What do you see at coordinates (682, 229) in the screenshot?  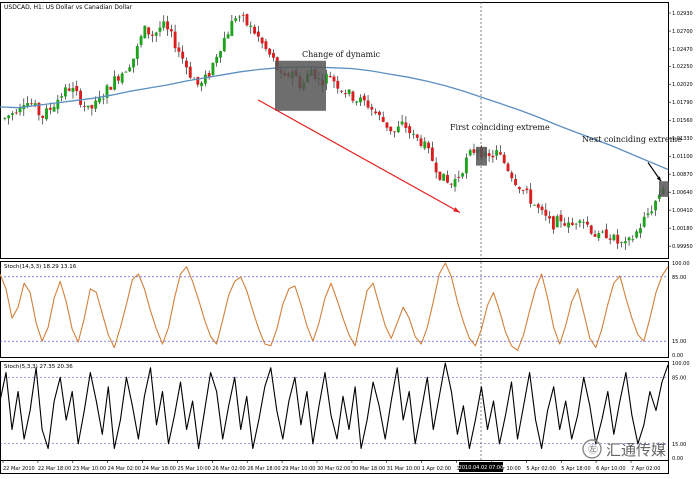 I see `y-tick-label: 1.00180` at bounding box center [682, 229].